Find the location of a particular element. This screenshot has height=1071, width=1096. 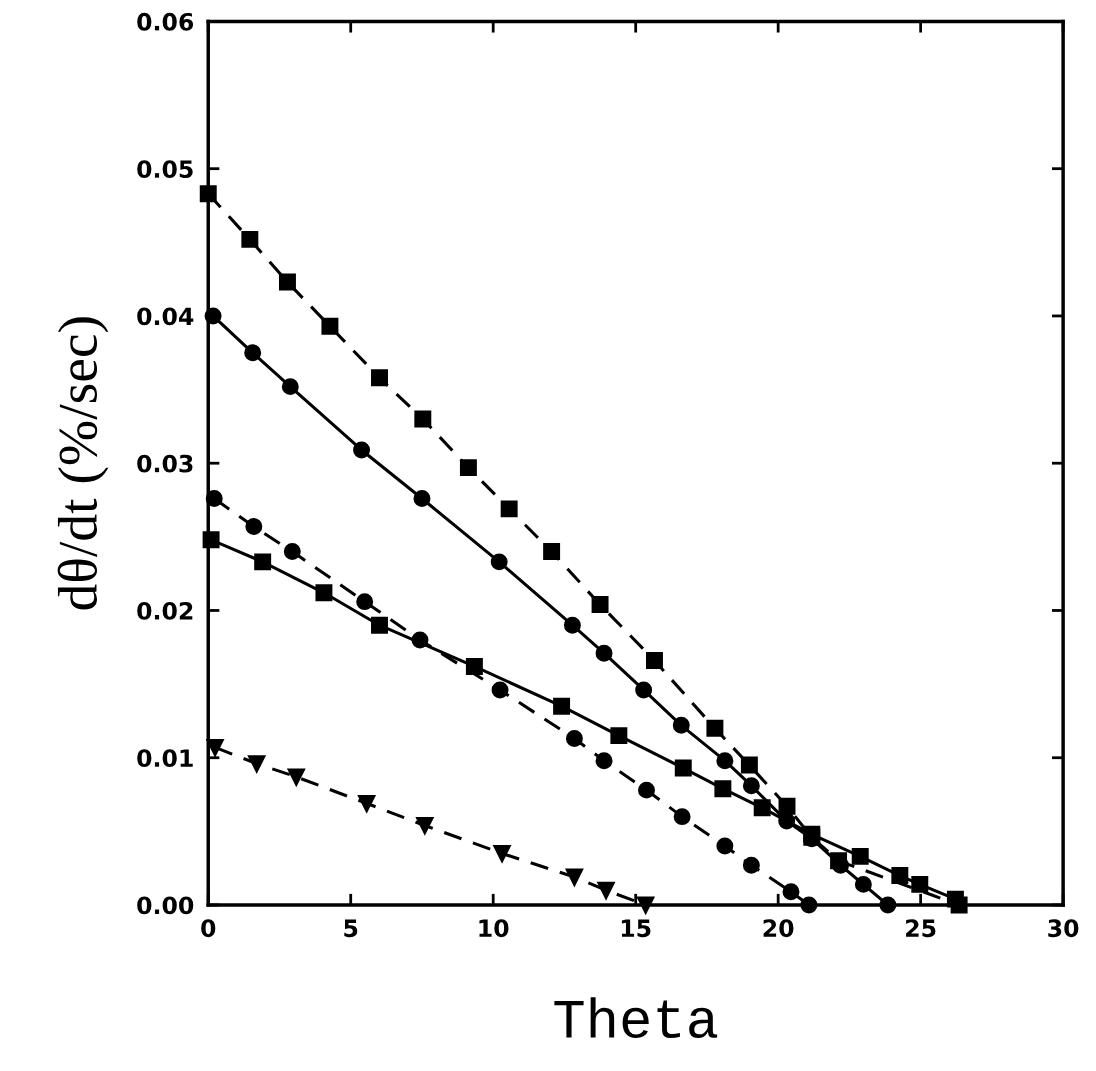

y-tick-label: 0.05 is located at coordinates (165, 169).